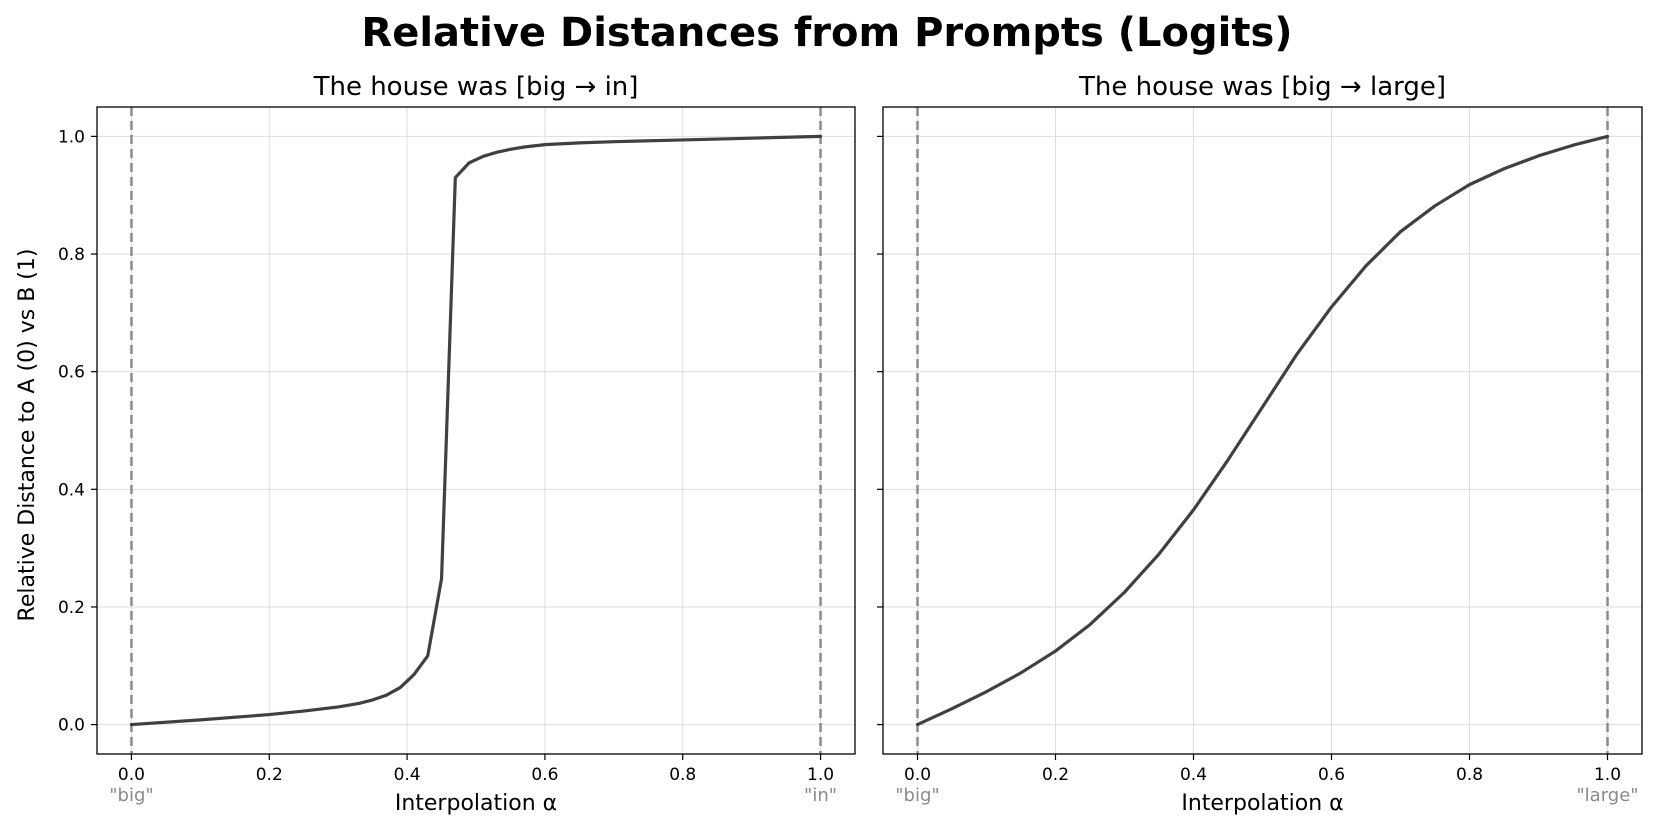 Image resolution: width=1654 pixels, height=827 pixels. I want to click on y-tick-label: 0.6, so click(71, 373).